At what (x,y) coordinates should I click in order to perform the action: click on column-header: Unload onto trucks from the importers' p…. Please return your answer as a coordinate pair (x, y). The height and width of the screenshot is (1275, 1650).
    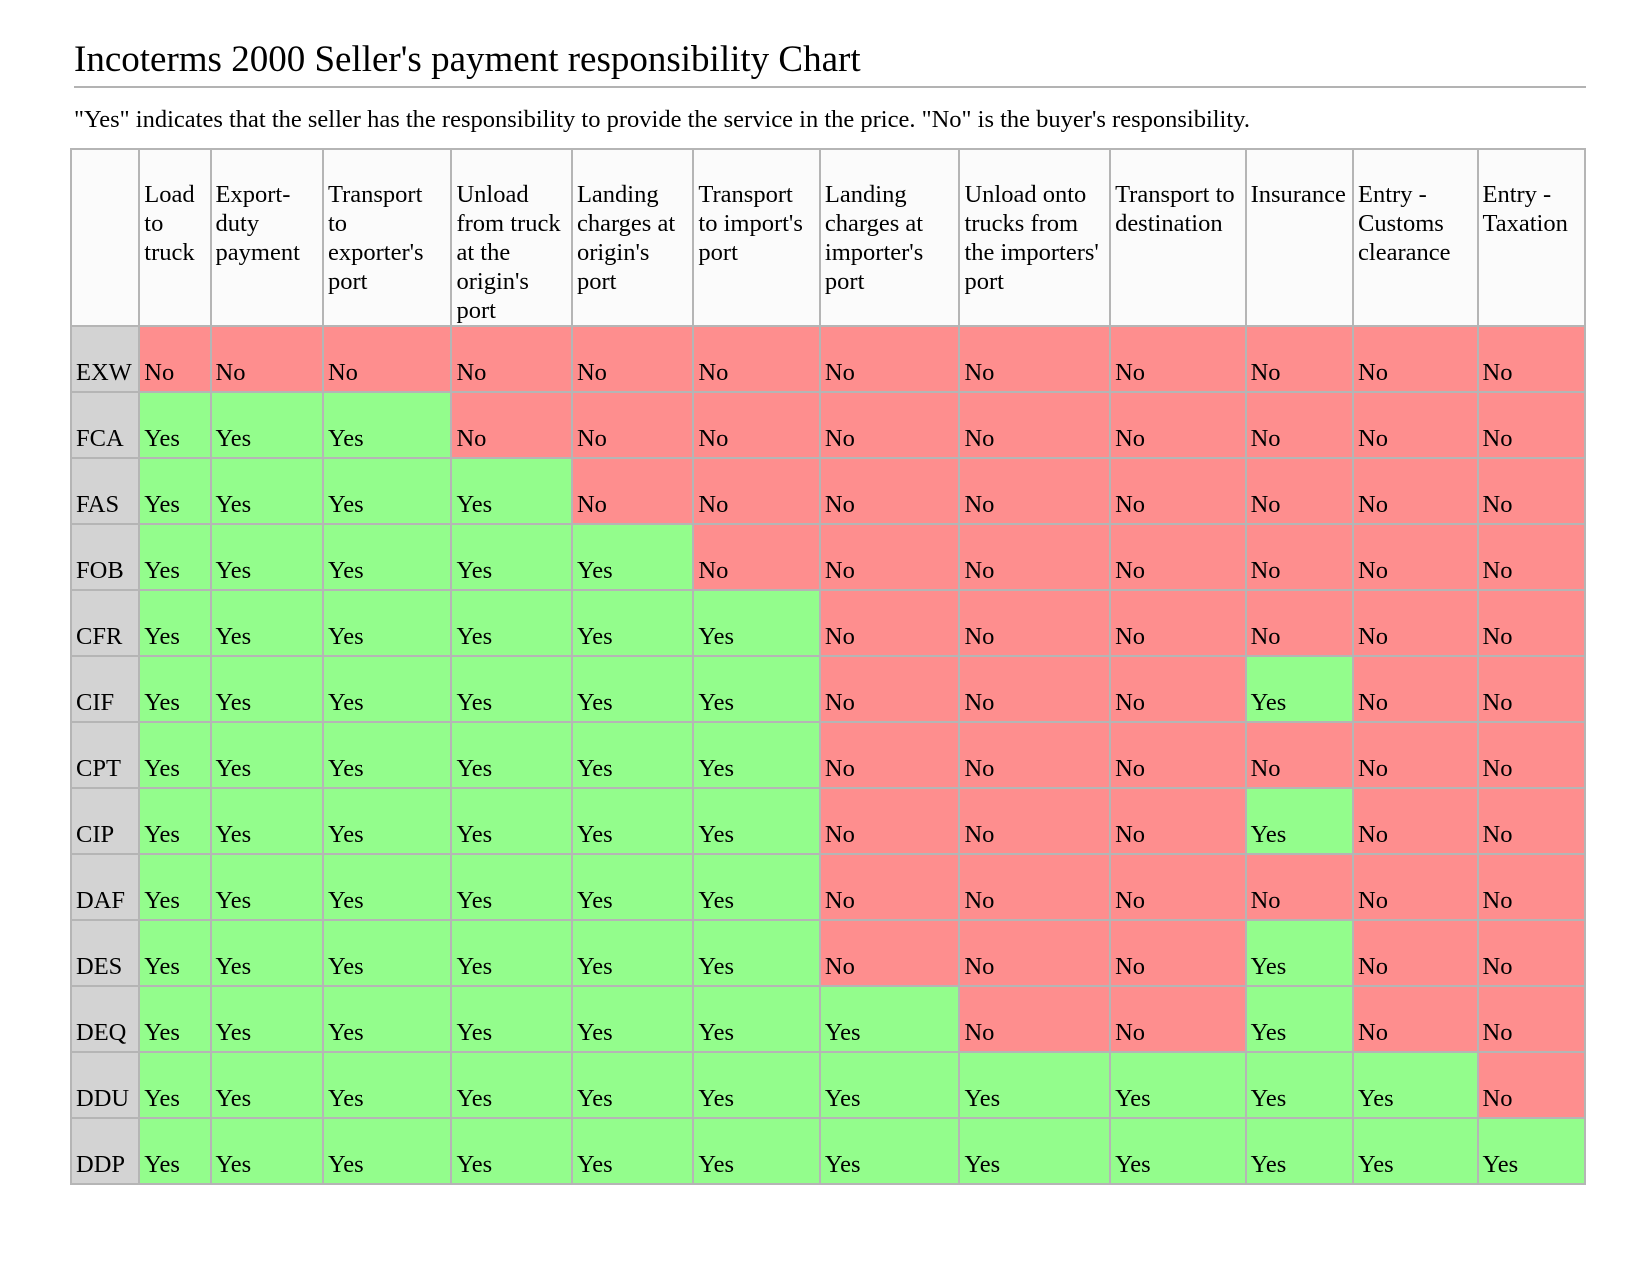
    Looking at the image, I should click on (1035, 237).